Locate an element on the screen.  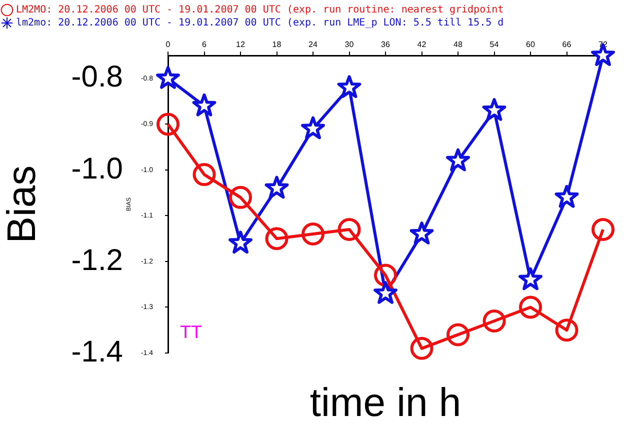
y-axis-title: Bias is located at coordinates (22, 204).